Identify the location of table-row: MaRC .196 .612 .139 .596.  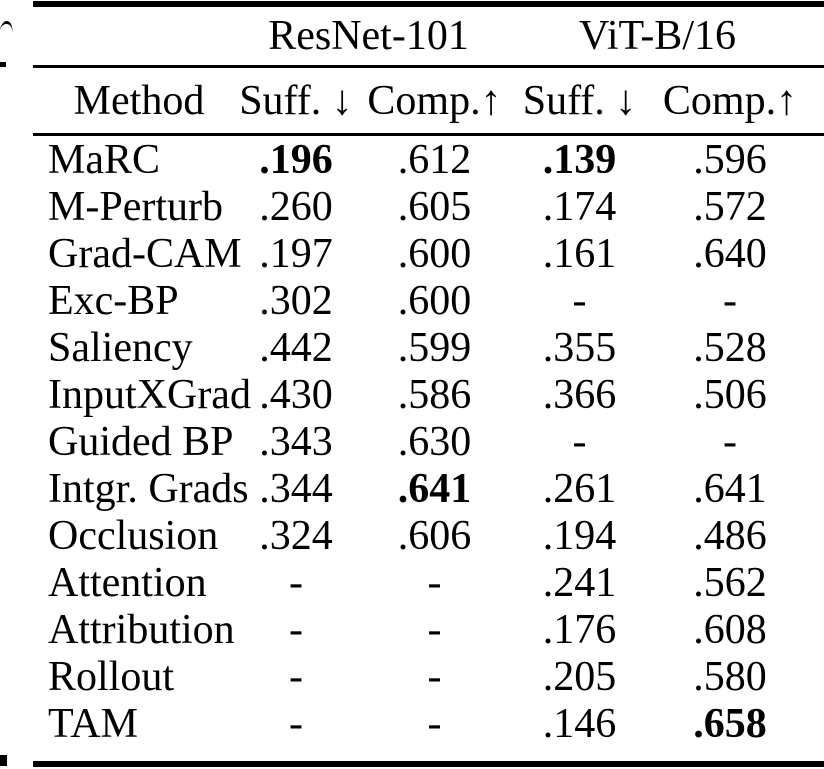
(428, 159).